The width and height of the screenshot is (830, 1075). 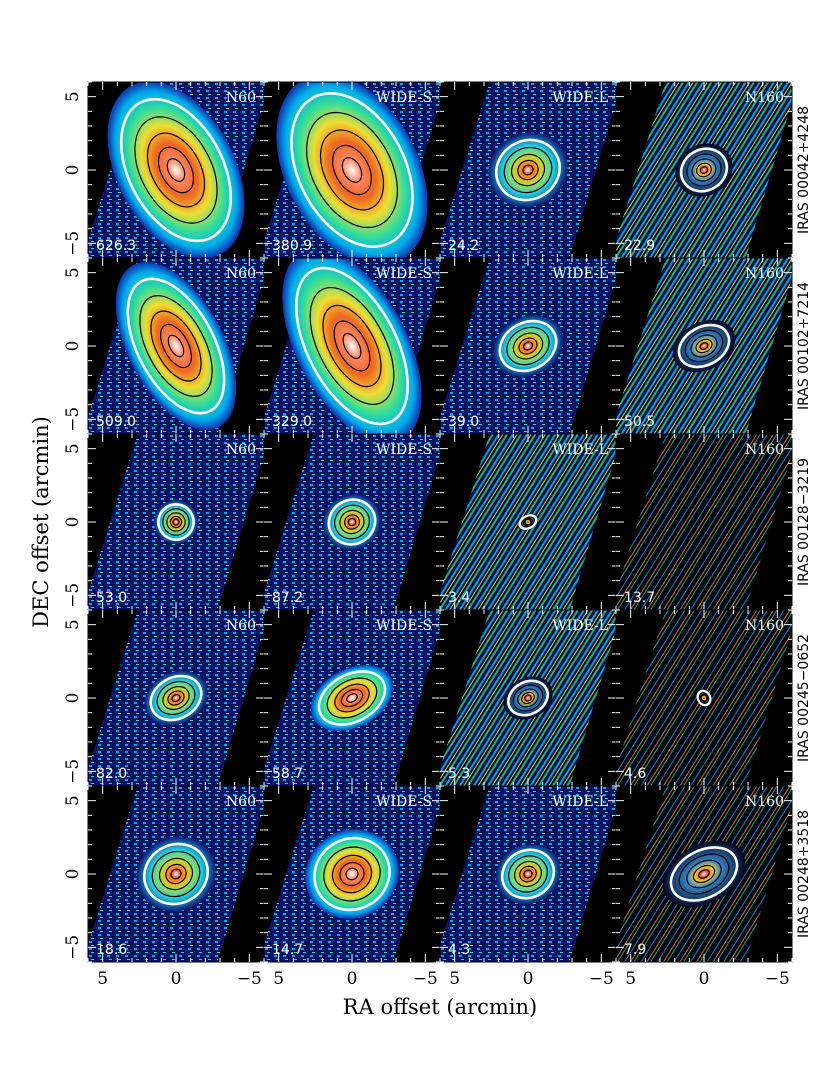 What do you see at coordinates (639, 598) in the screenshot?
I see `peak-value: 13.7` at bounding box center [639, 598].